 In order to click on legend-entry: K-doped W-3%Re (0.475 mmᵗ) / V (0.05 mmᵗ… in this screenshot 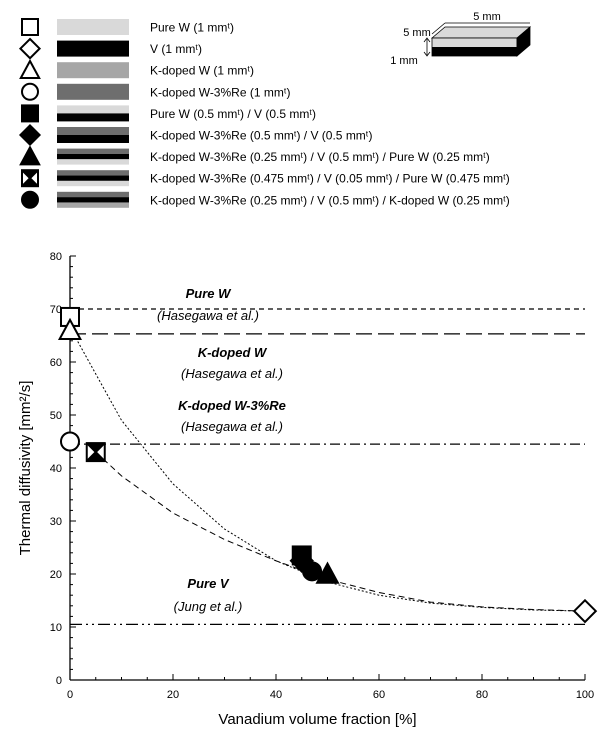, I will do `click(265, 178)`.